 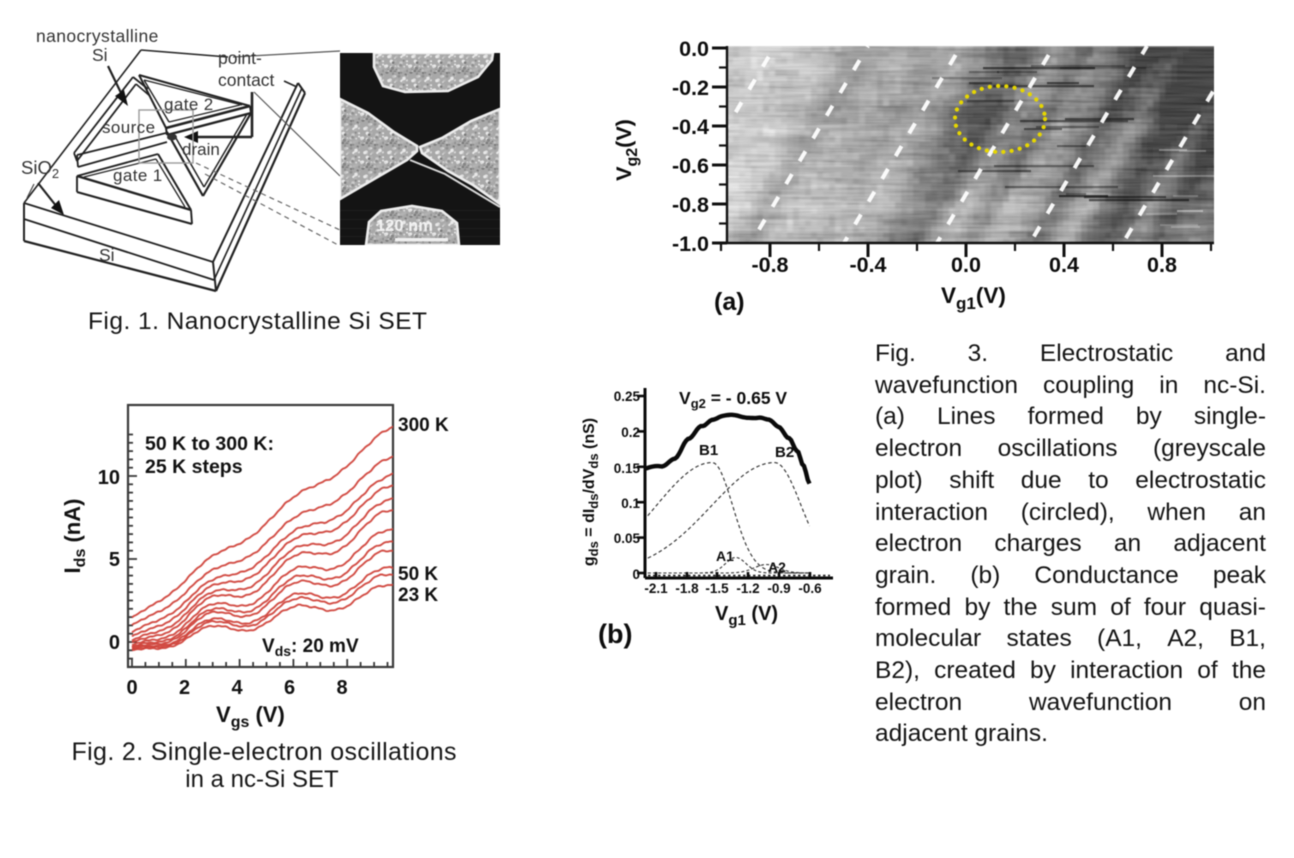 What do you see at coordinates (194, 467) in the screenshot?
I see `svg-text: 25 K steps` at bounding box center [194, 467].